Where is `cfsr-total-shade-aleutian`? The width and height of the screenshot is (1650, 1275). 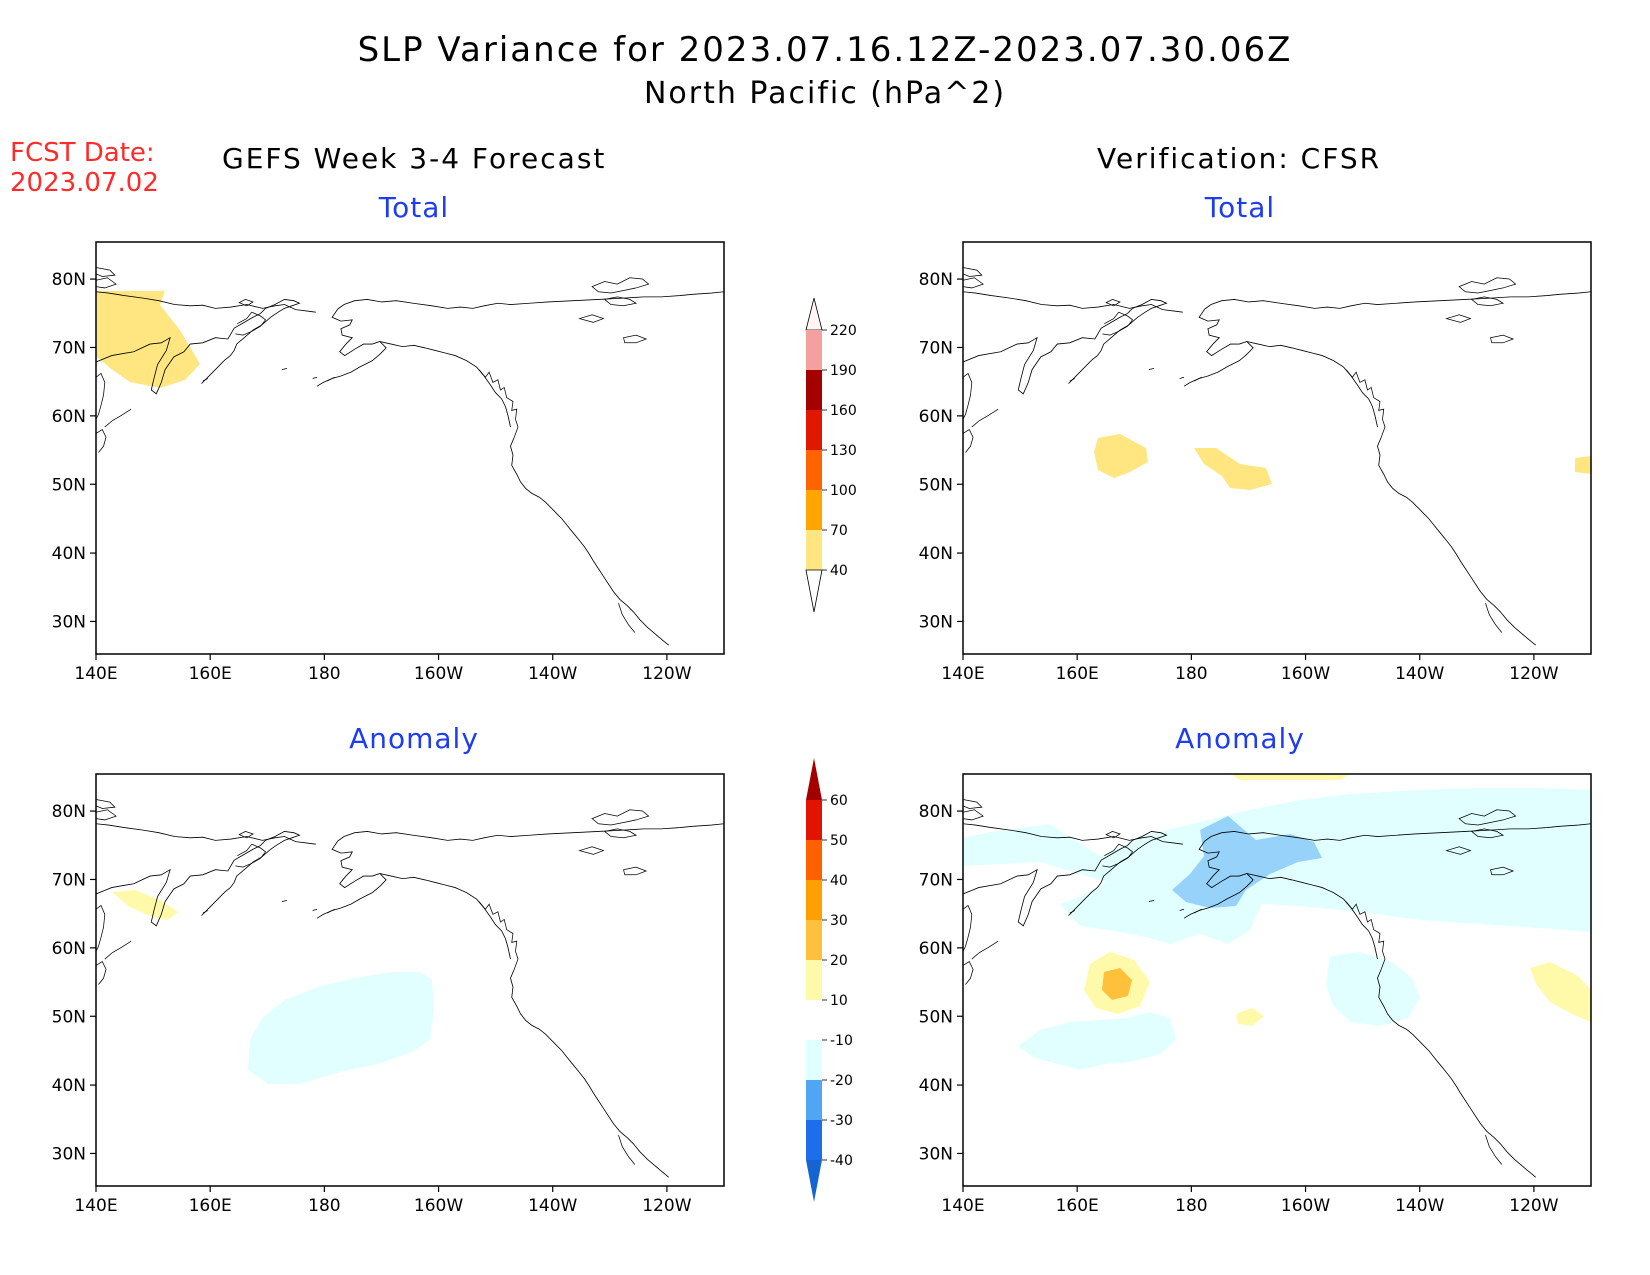
cfsr-total-shade-aleutian is located at coordinates (1233, 469).